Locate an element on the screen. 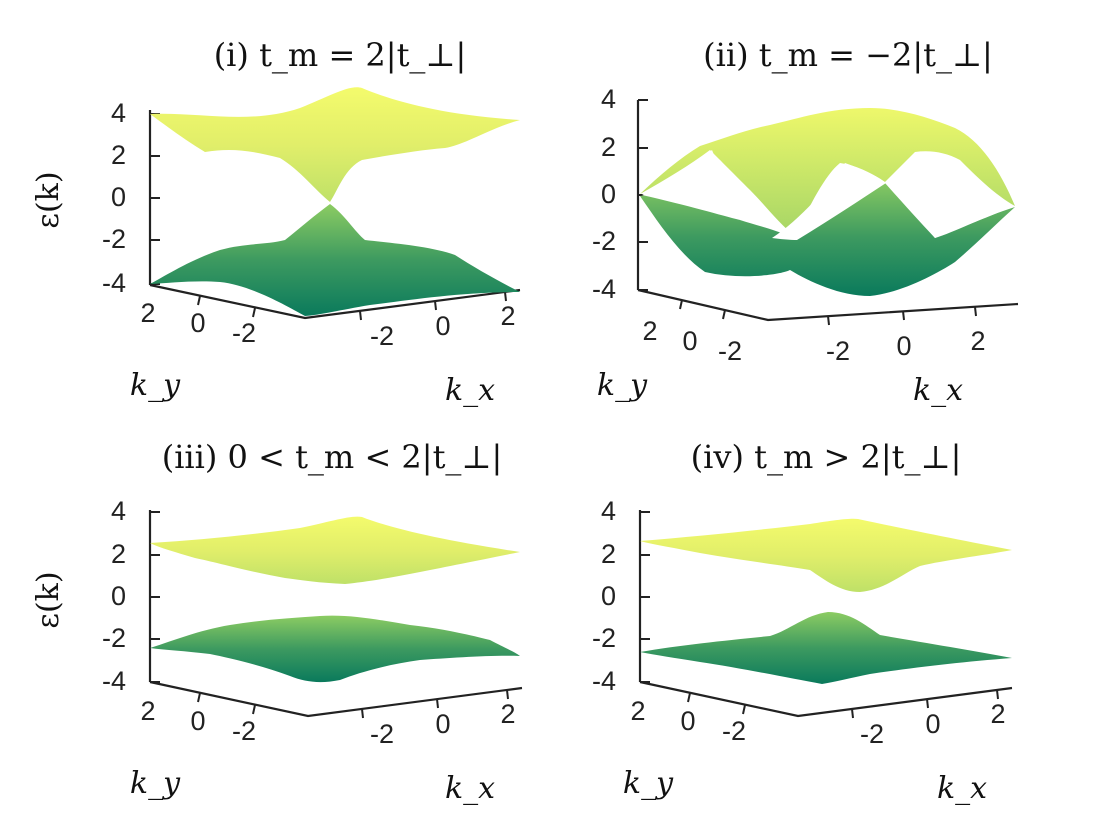  panel-i-xtick-1: 0 is located at coordinates (442, 326).